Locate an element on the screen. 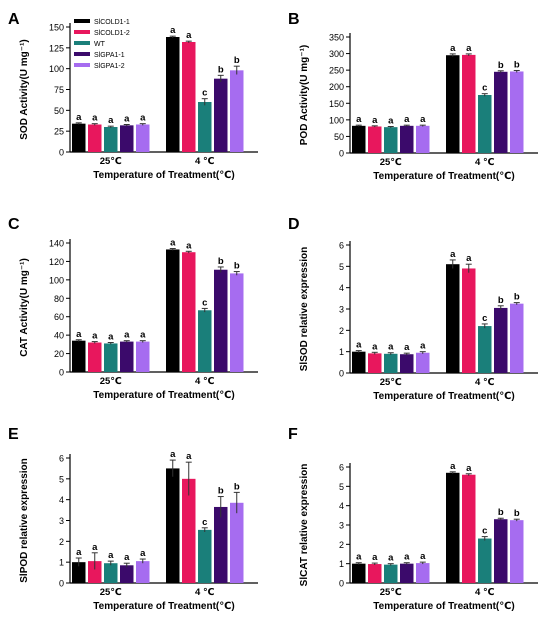 This screenshot has width=550, height=639. y-tick-label: 4 is located at coordinates (341, 288).